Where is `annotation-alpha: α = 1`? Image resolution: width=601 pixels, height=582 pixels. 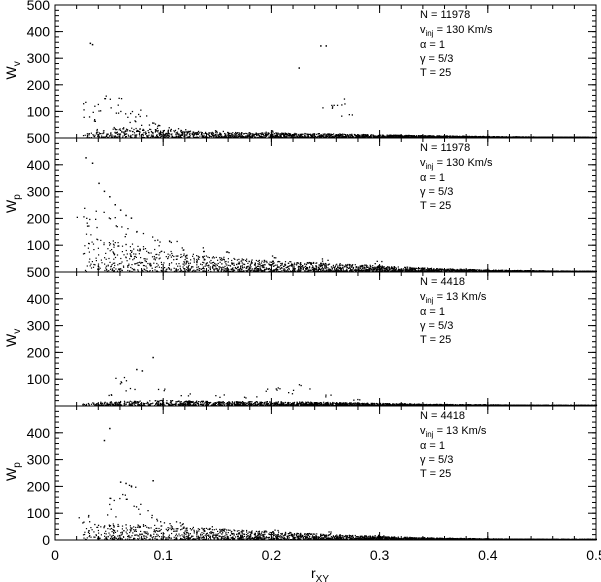
annotation-alpha: α = 1 is located at coordinates (432, 178).